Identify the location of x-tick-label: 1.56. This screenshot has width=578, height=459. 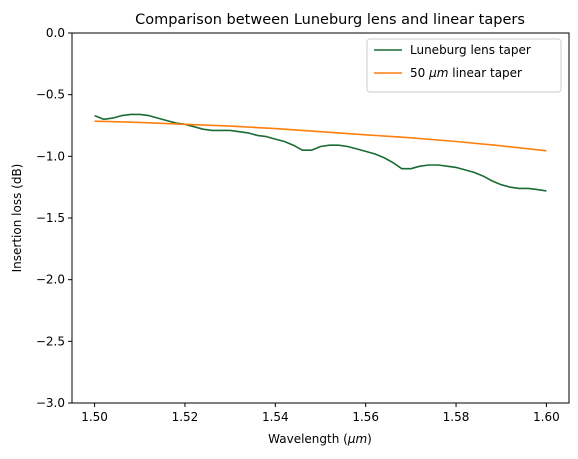
(365, 417).